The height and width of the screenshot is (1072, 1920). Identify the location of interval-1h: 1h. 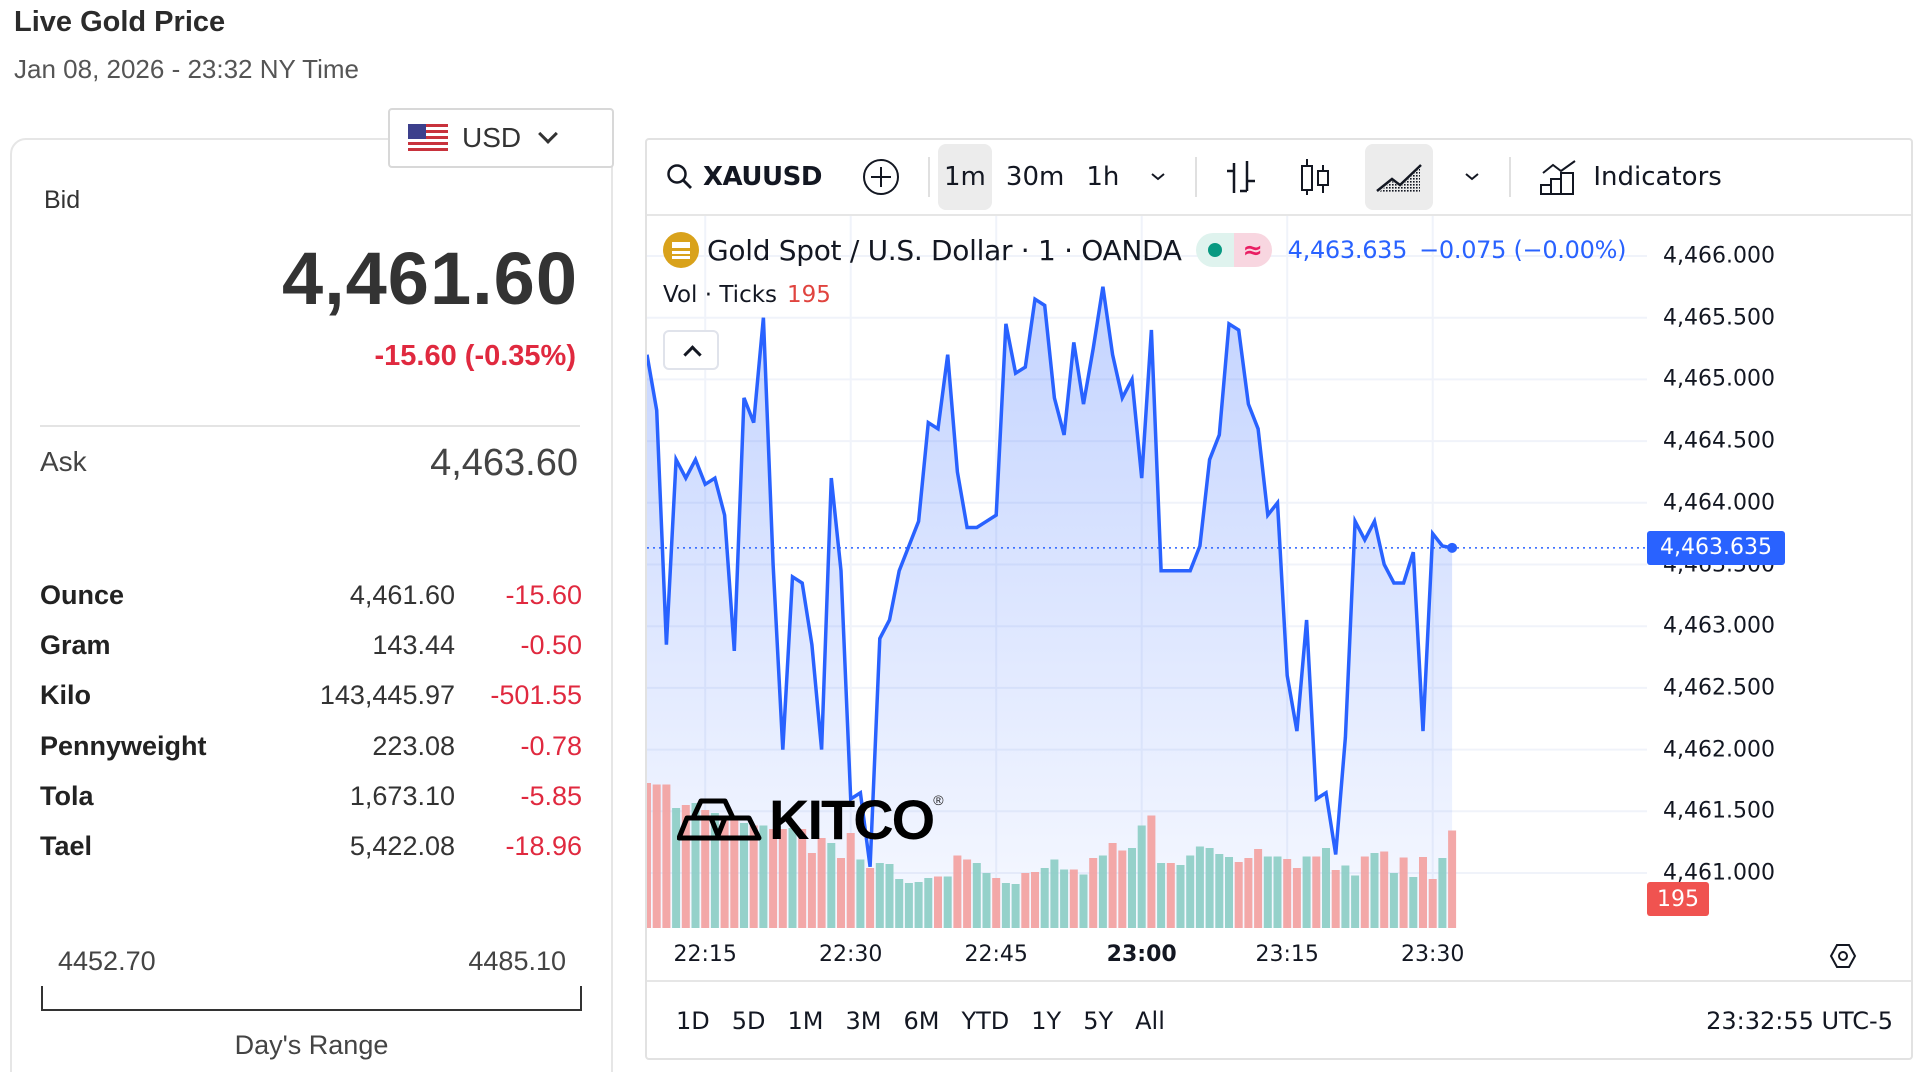
(1103, 177).